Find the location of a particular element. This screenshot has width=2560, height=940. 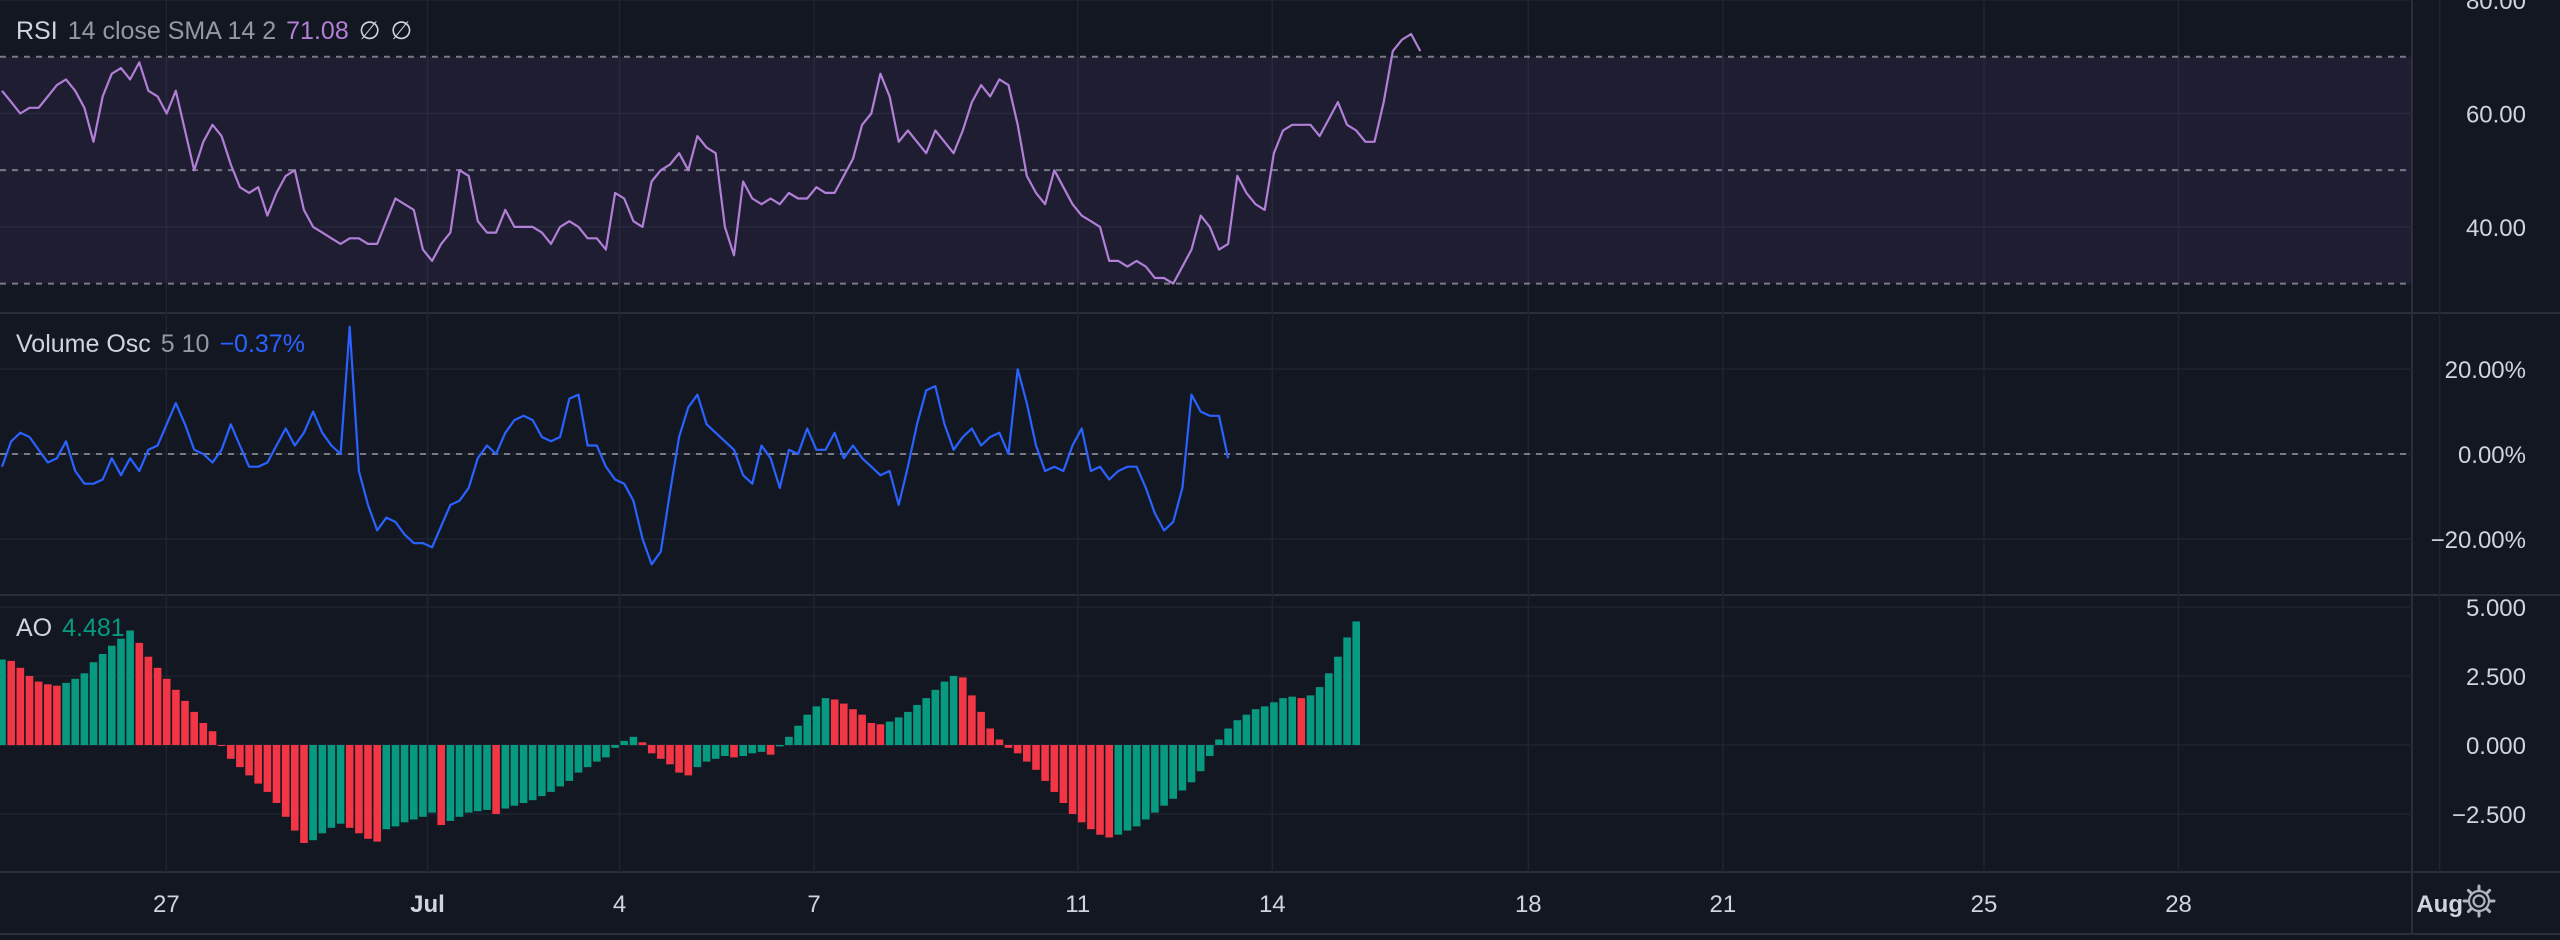

volume-osc-line is located at coordinates (615, 445).